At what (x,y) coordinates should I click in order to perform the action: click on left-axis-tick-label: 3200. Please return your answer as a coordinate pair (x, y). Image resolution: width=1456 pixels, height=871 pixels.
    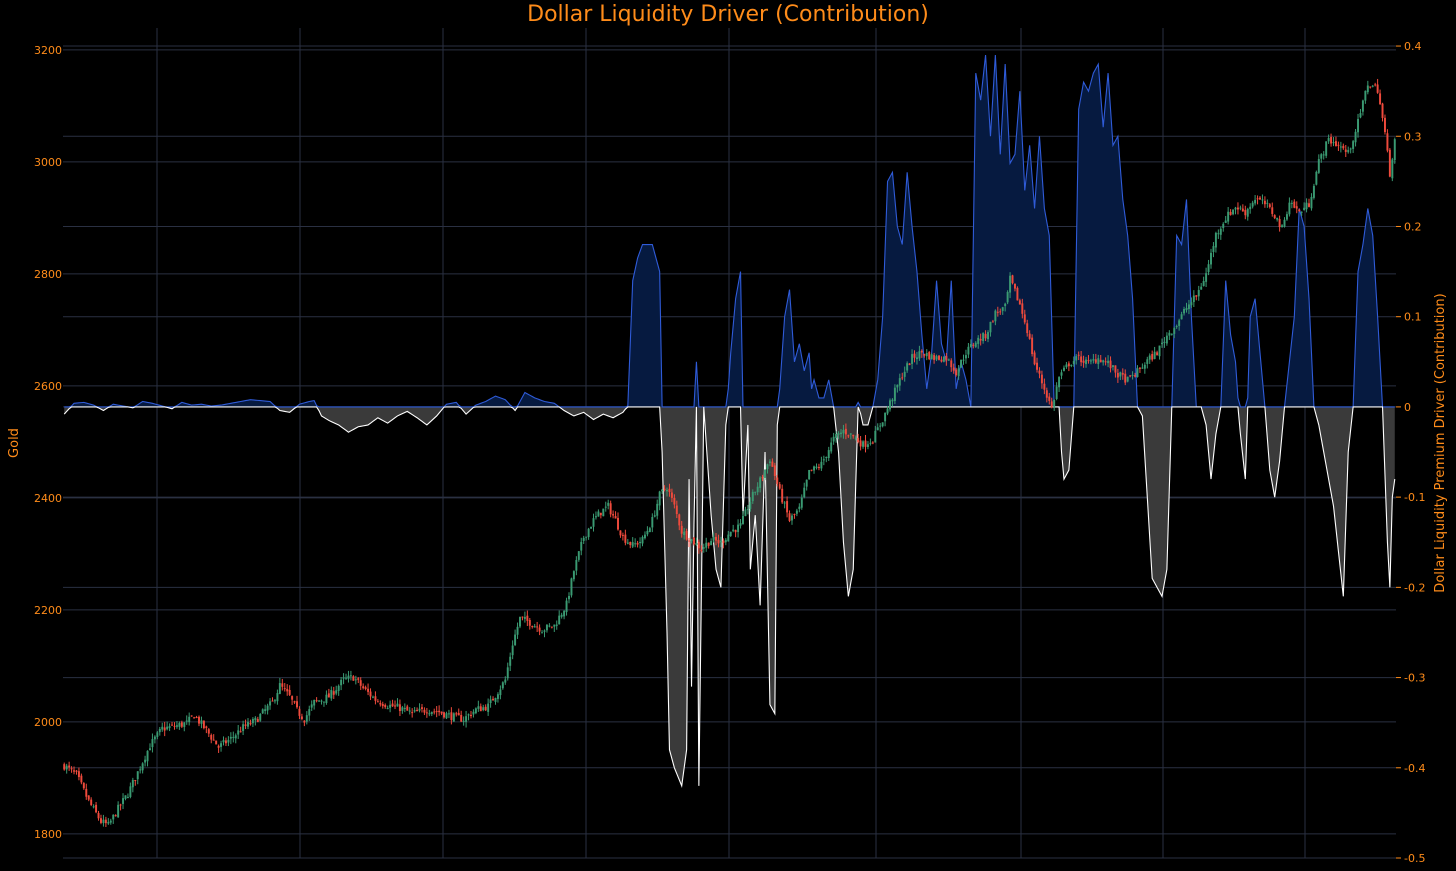
    Looking at the image, I should click on (48, 50).